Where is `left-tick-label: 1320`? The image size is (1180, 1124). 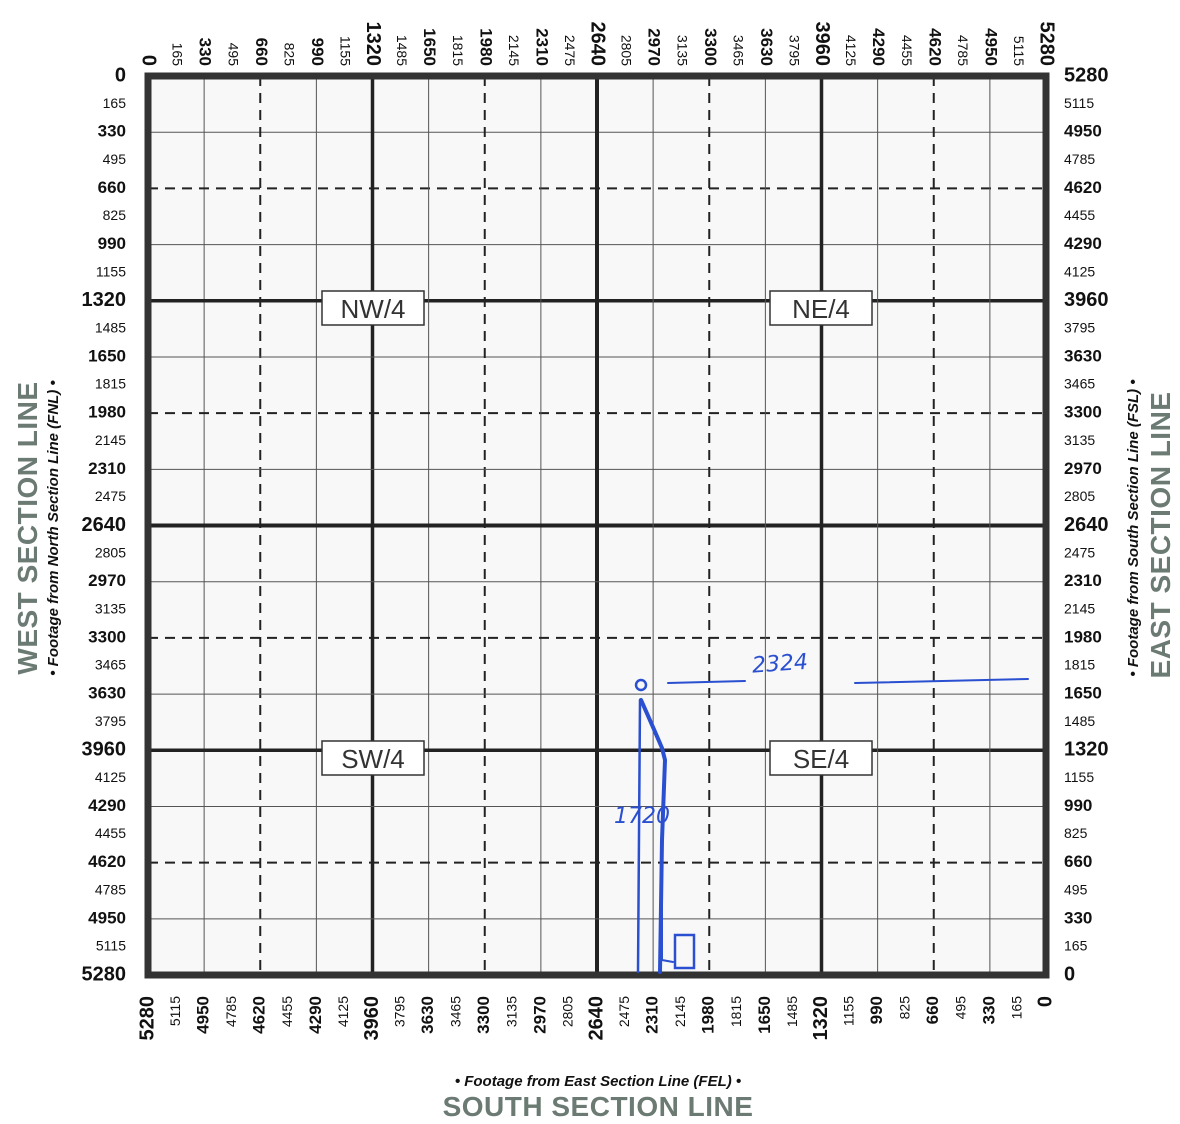
left-tick-label: 1320 is located at coordinates (104, 300).